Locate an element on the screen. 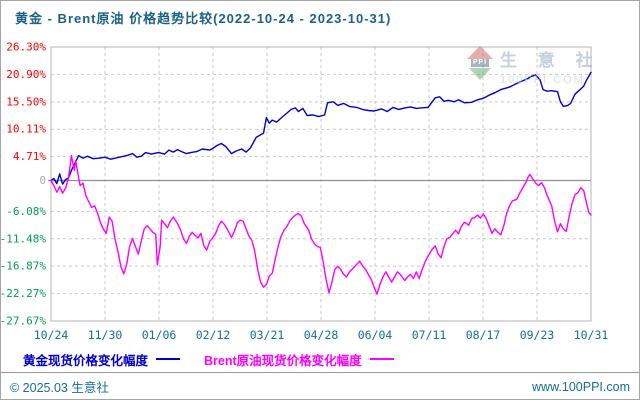 The height and width of the screenshot is (400, 640). svg-text: -11.48% is located at coordinates (23, 238).